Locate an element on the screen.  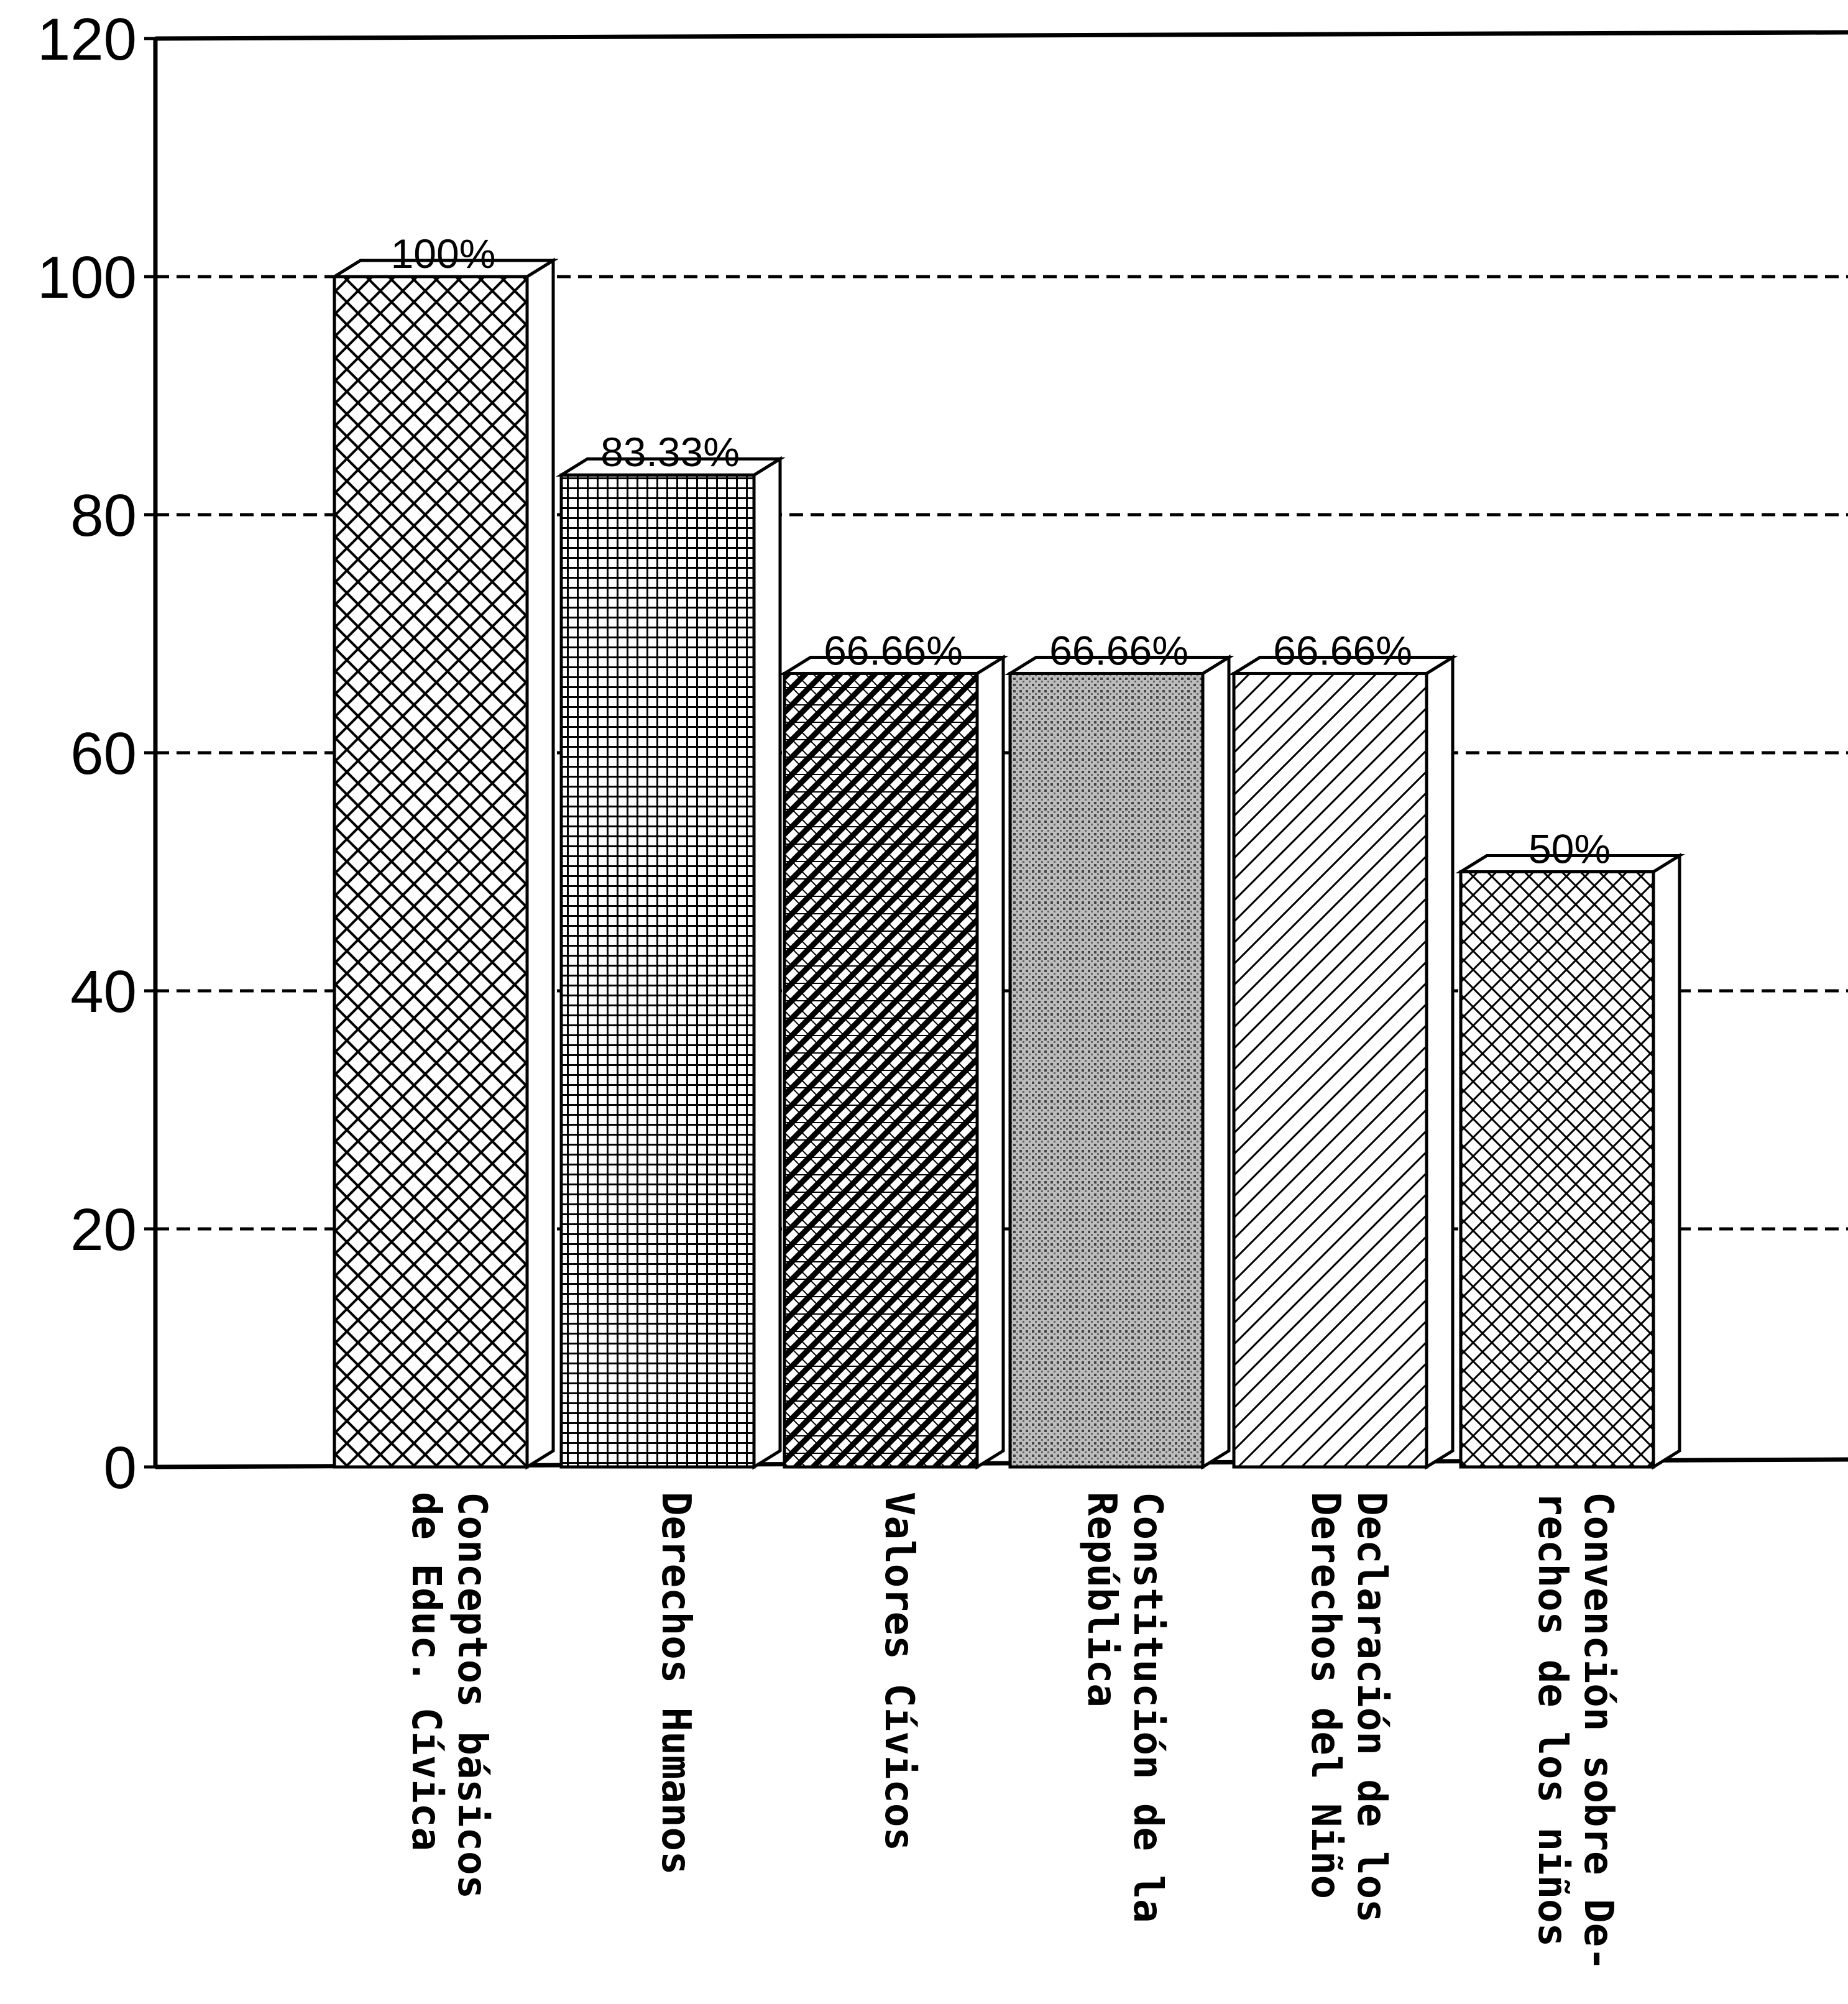
category-label-line: Conceptos básicos is located at coordinates (472, 1696).